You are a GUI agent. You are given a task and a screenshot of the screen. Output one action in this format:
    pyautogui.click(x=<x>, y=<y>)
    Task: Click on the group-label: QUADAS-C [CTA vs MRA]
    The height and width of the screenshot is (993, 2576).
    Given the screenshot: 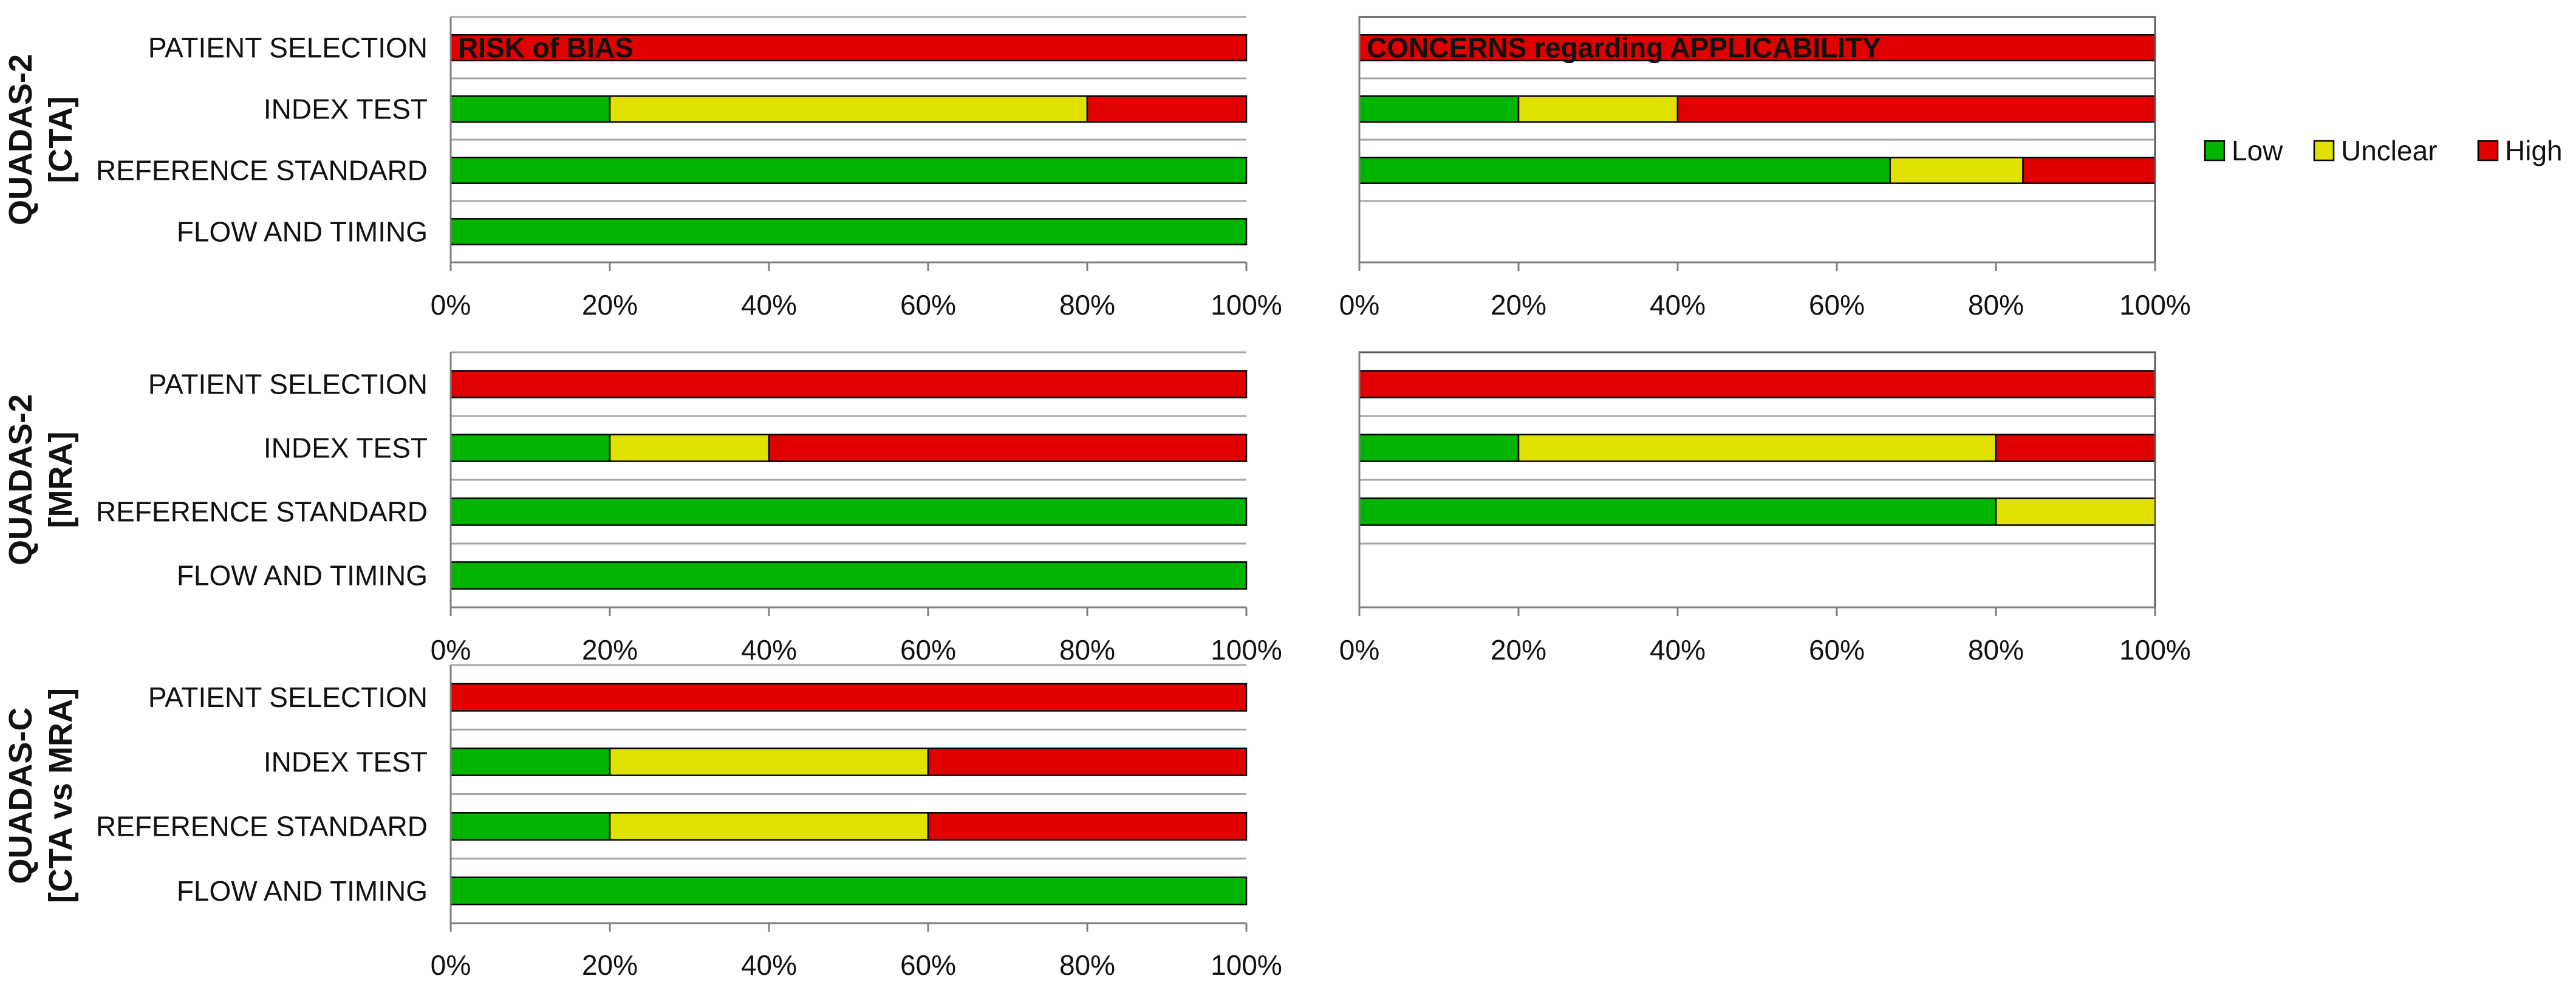 What is the action you would take?
    pyautogui.click(x=40, y=795)
    